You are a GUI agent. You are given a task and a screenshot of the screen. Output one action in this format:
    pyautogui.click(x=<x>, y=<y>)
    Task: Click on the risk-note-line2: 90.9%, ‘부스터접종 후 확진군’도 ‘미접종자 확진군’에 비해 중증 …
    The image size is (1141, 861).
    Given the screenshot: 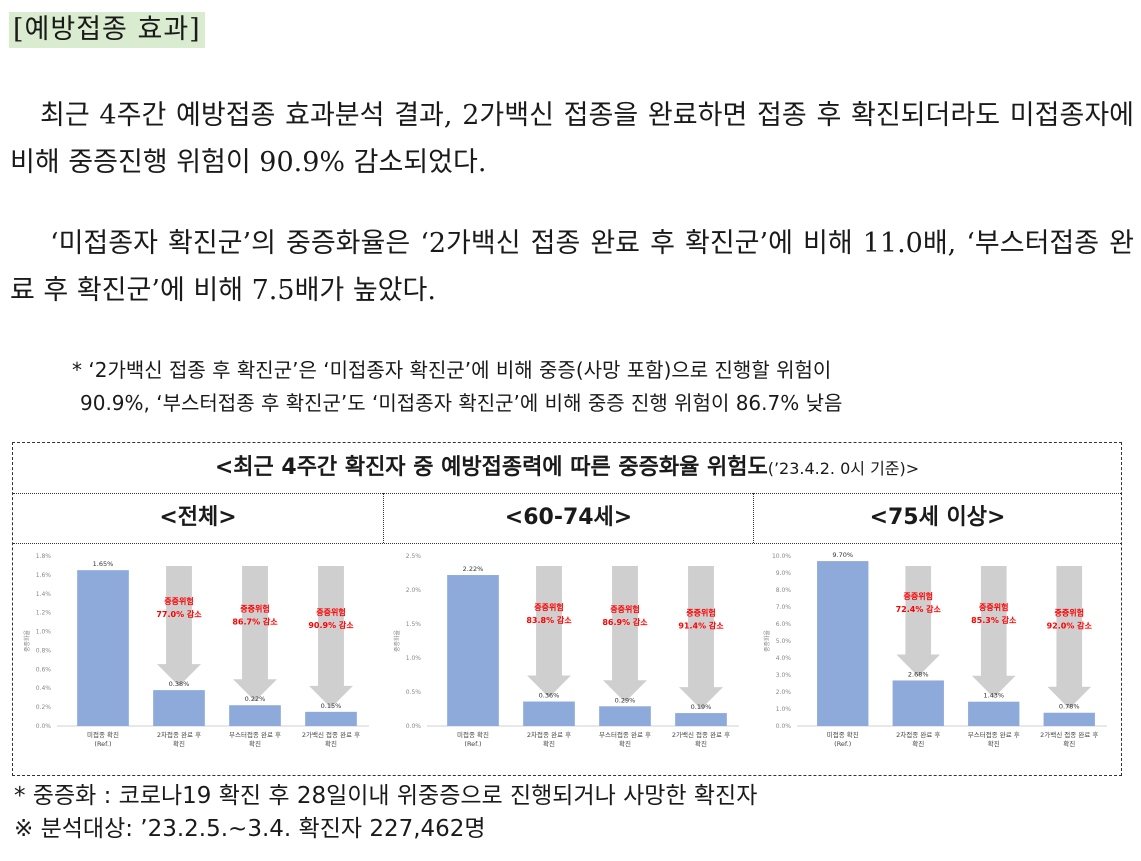 What is the action you would take?
    pyautogui.click(x=461, y=403)
    